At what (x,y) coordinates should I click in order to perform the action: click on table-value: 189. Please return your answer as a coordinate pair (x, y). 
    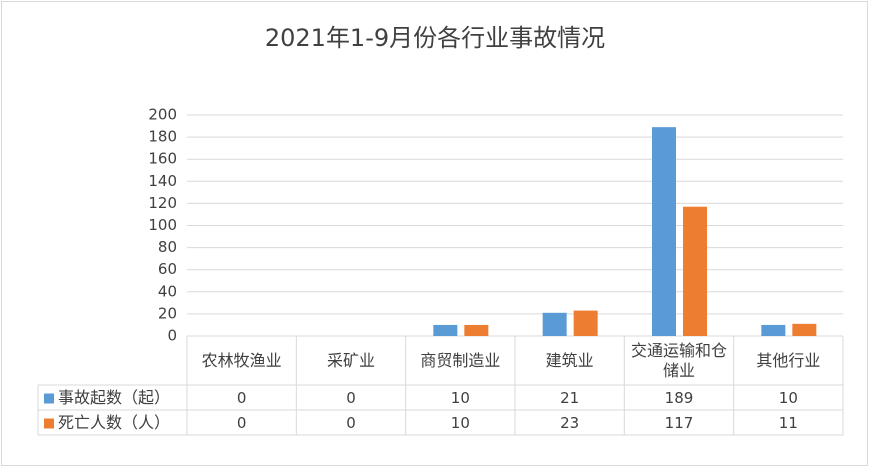
    Looking at the image, I should click on (679, 398).